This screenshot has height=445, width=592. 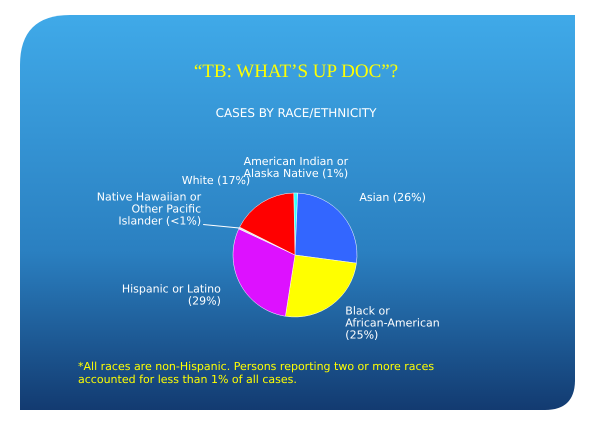 I want to click on data-label: (25%), so click(x=361, y=335).